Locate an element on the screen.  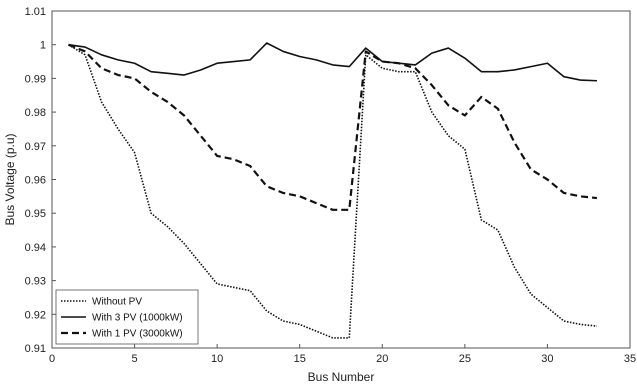
x-tick-label: 30 is located at coordinates (547, 359).